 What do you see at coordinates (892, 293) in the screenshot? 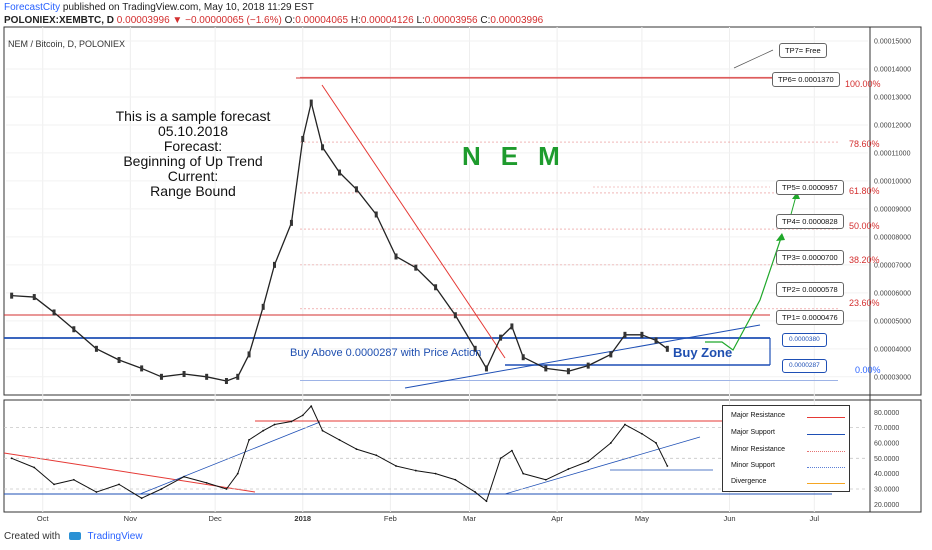
I see `price-tick-label: 0.00006000` at bounding box center [892, 293].